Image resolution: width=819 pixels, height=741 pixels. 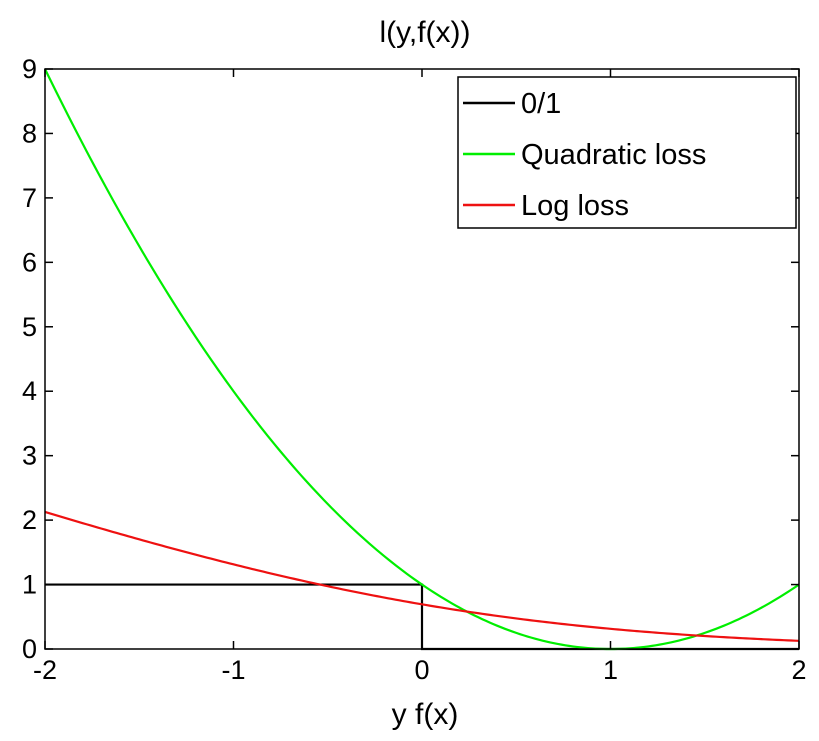 What do you see at coordinates (29, 649) in the screenshot?
I see `y-tick-label: 0` at bounding box center [29, 649].